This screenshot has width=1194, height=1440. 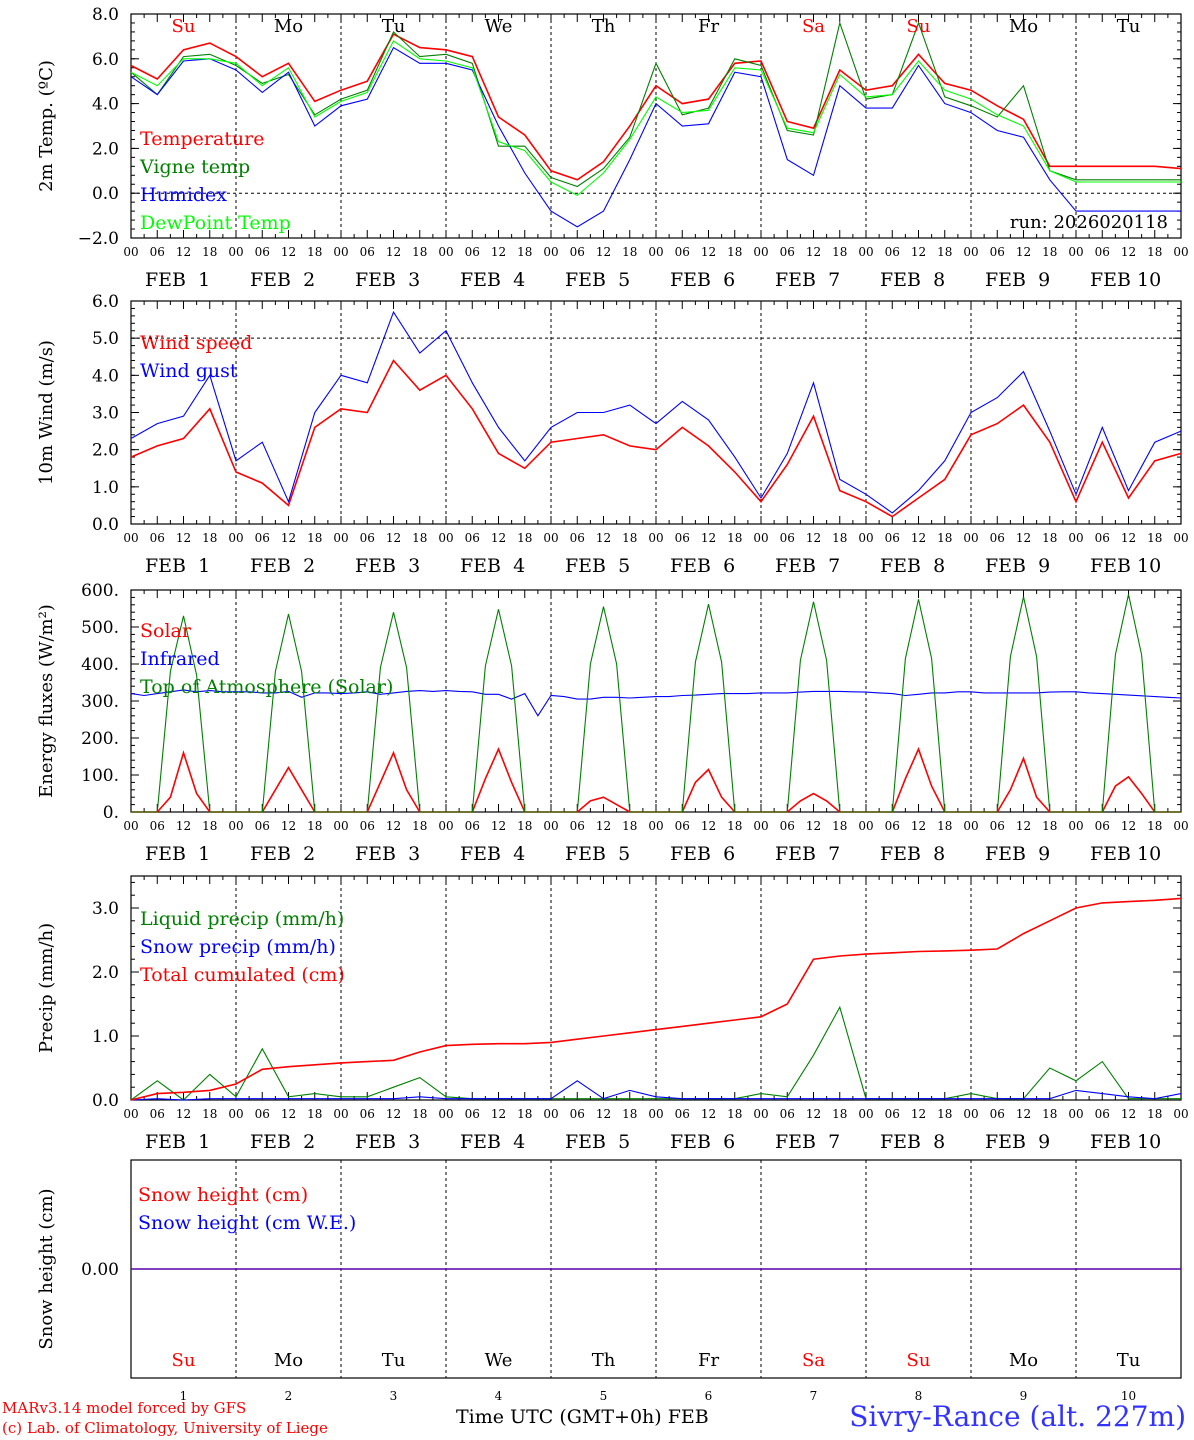 What do you see at coordinates (655, 118) in the screenshot?
I see `series-dewpoint-temp` at bounding box center [655, 118].